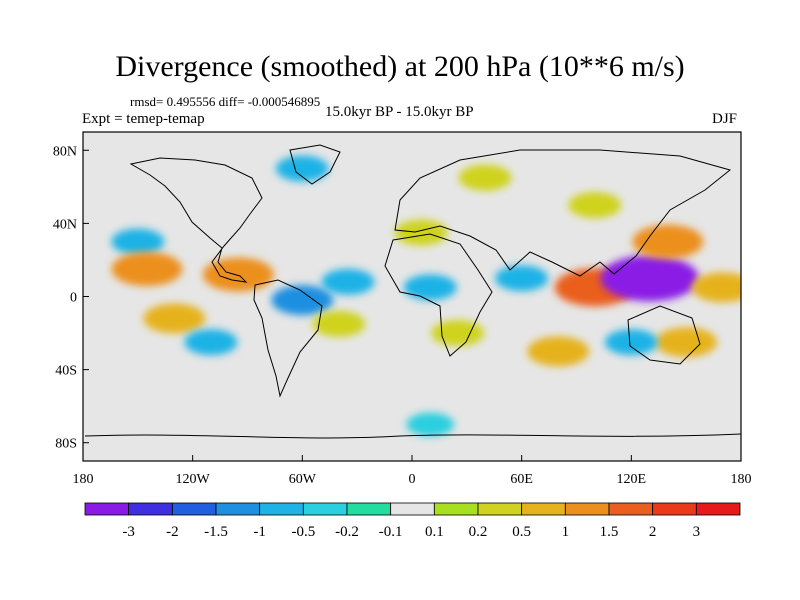 The height and width of the screenshot is (600, 800). I want to click on coast-north-america, so click(196, 220).